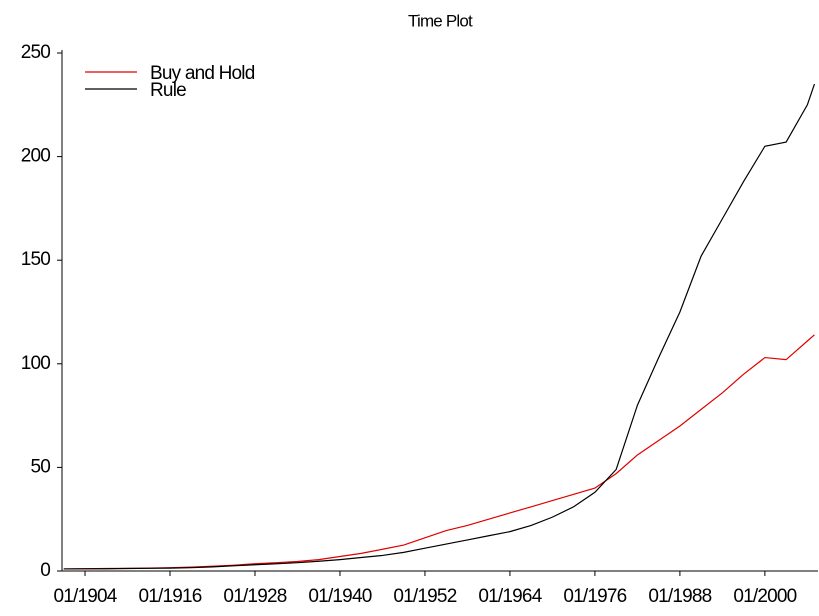 The height and width of the screenshot is (616, 819). What do you see at coordinates (339, 596) in the screenshot?
I see `x-tick-label: 01/1940` at bounding box center [339, 596].